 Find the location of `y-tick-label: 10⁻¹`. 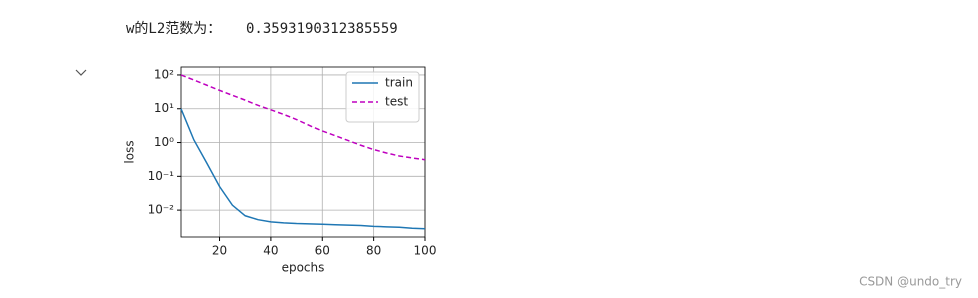

y-tick-label: 10⁻¹ is located at coordinates (161, 176).